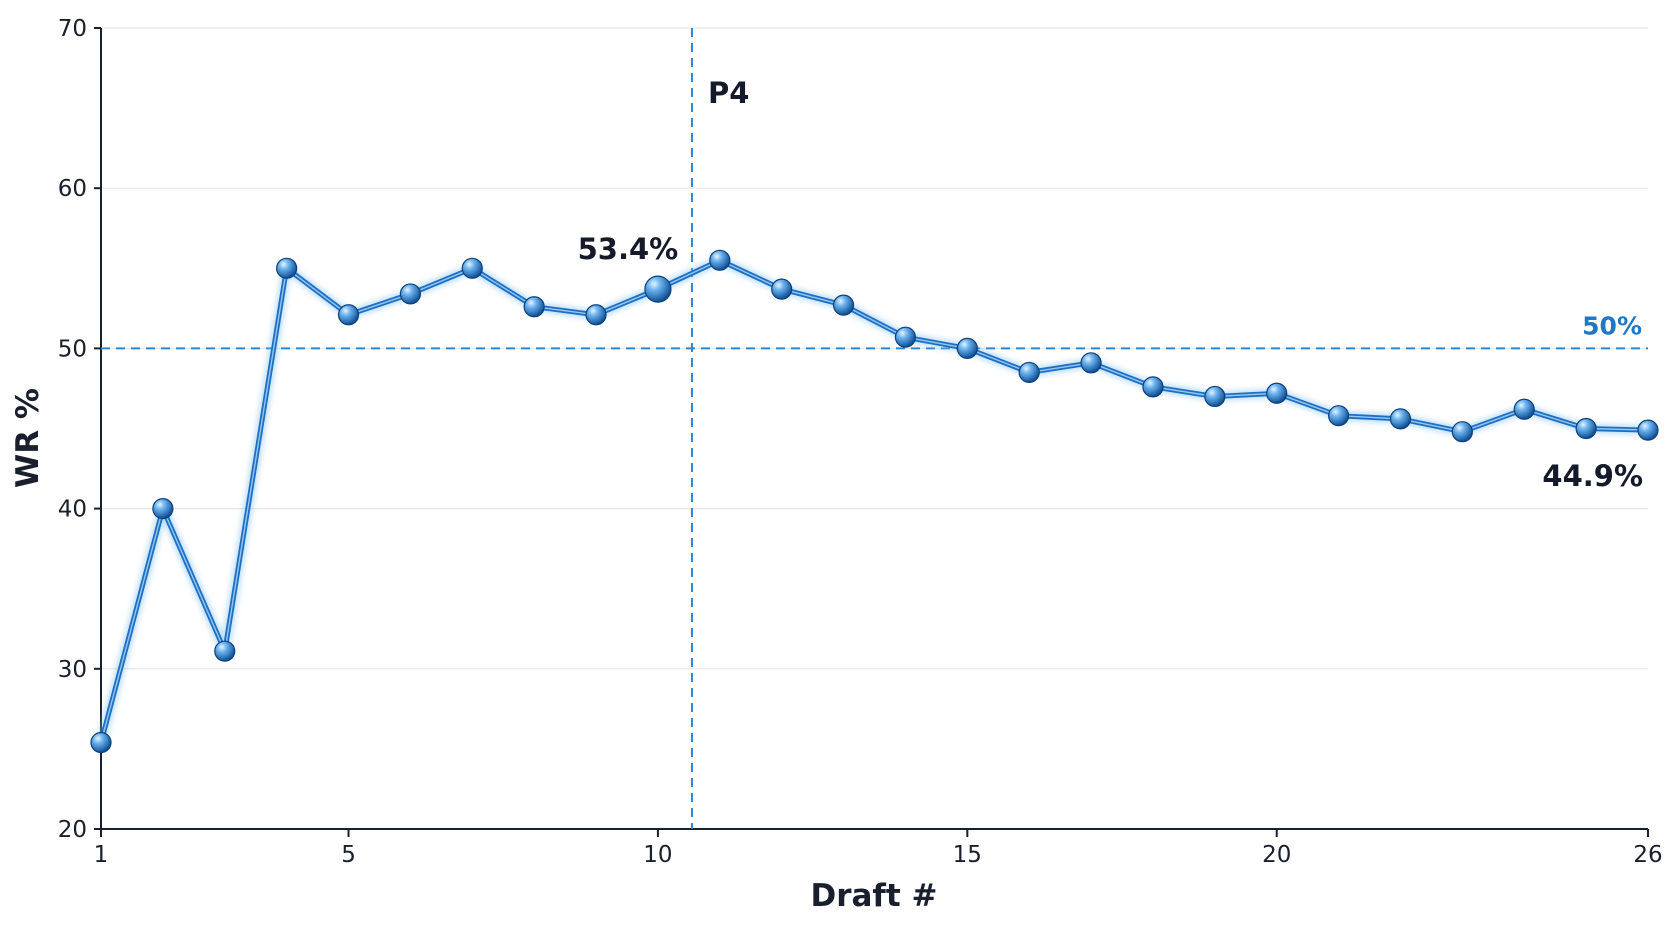 This screenshot has height=941, width=1672. Describe the element at coordinates (1647, 855) in the screenshot. I see `x-tick-label-26: 26` at that location.